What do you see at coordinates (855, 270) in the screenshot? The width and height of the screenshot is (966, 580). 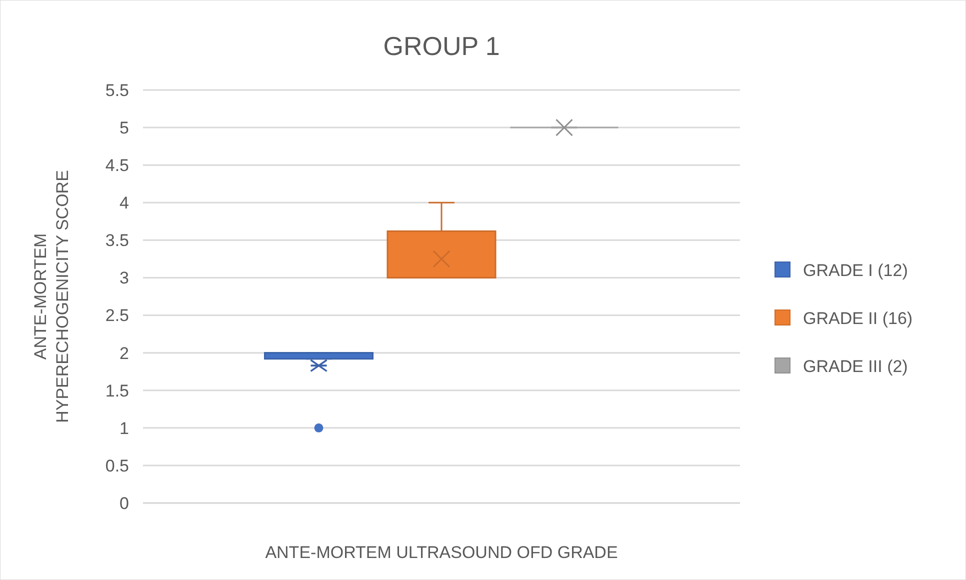 I see `legend-label: GRADE I (12)` at bounding box center [855, 270].